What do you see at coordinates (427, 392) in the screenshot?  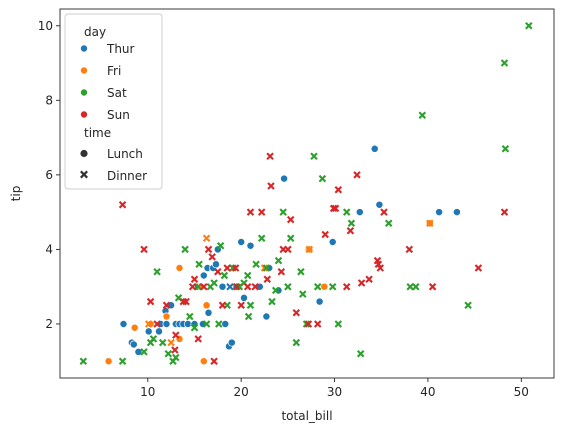 I see `x-tick-label: 40` at bounding box center [427, 392].